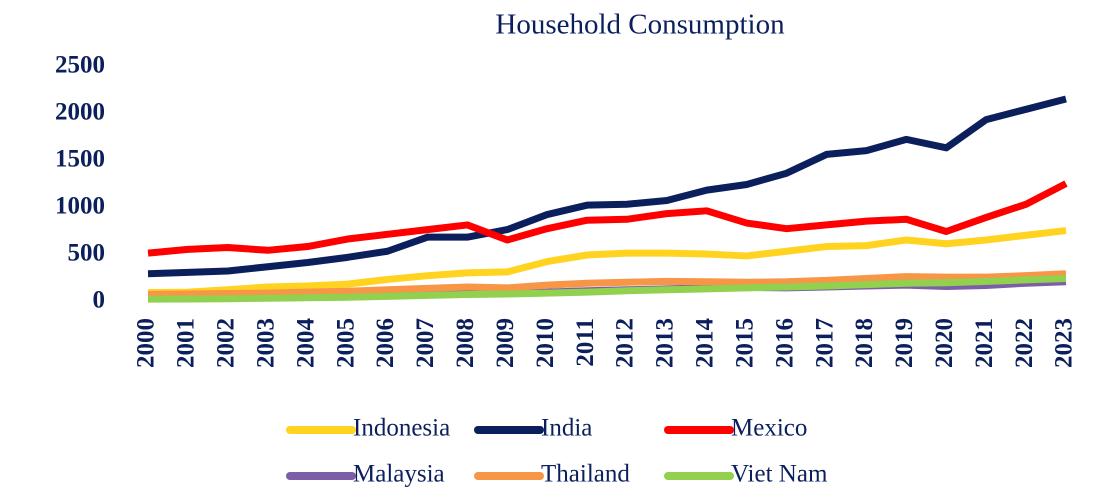 The height and width of the screenshot is (498, 1111). What do you see at coordinates (99, 300) in the screenshot?
I see `y-tick-label: 0` at bounding box center [99, 300].